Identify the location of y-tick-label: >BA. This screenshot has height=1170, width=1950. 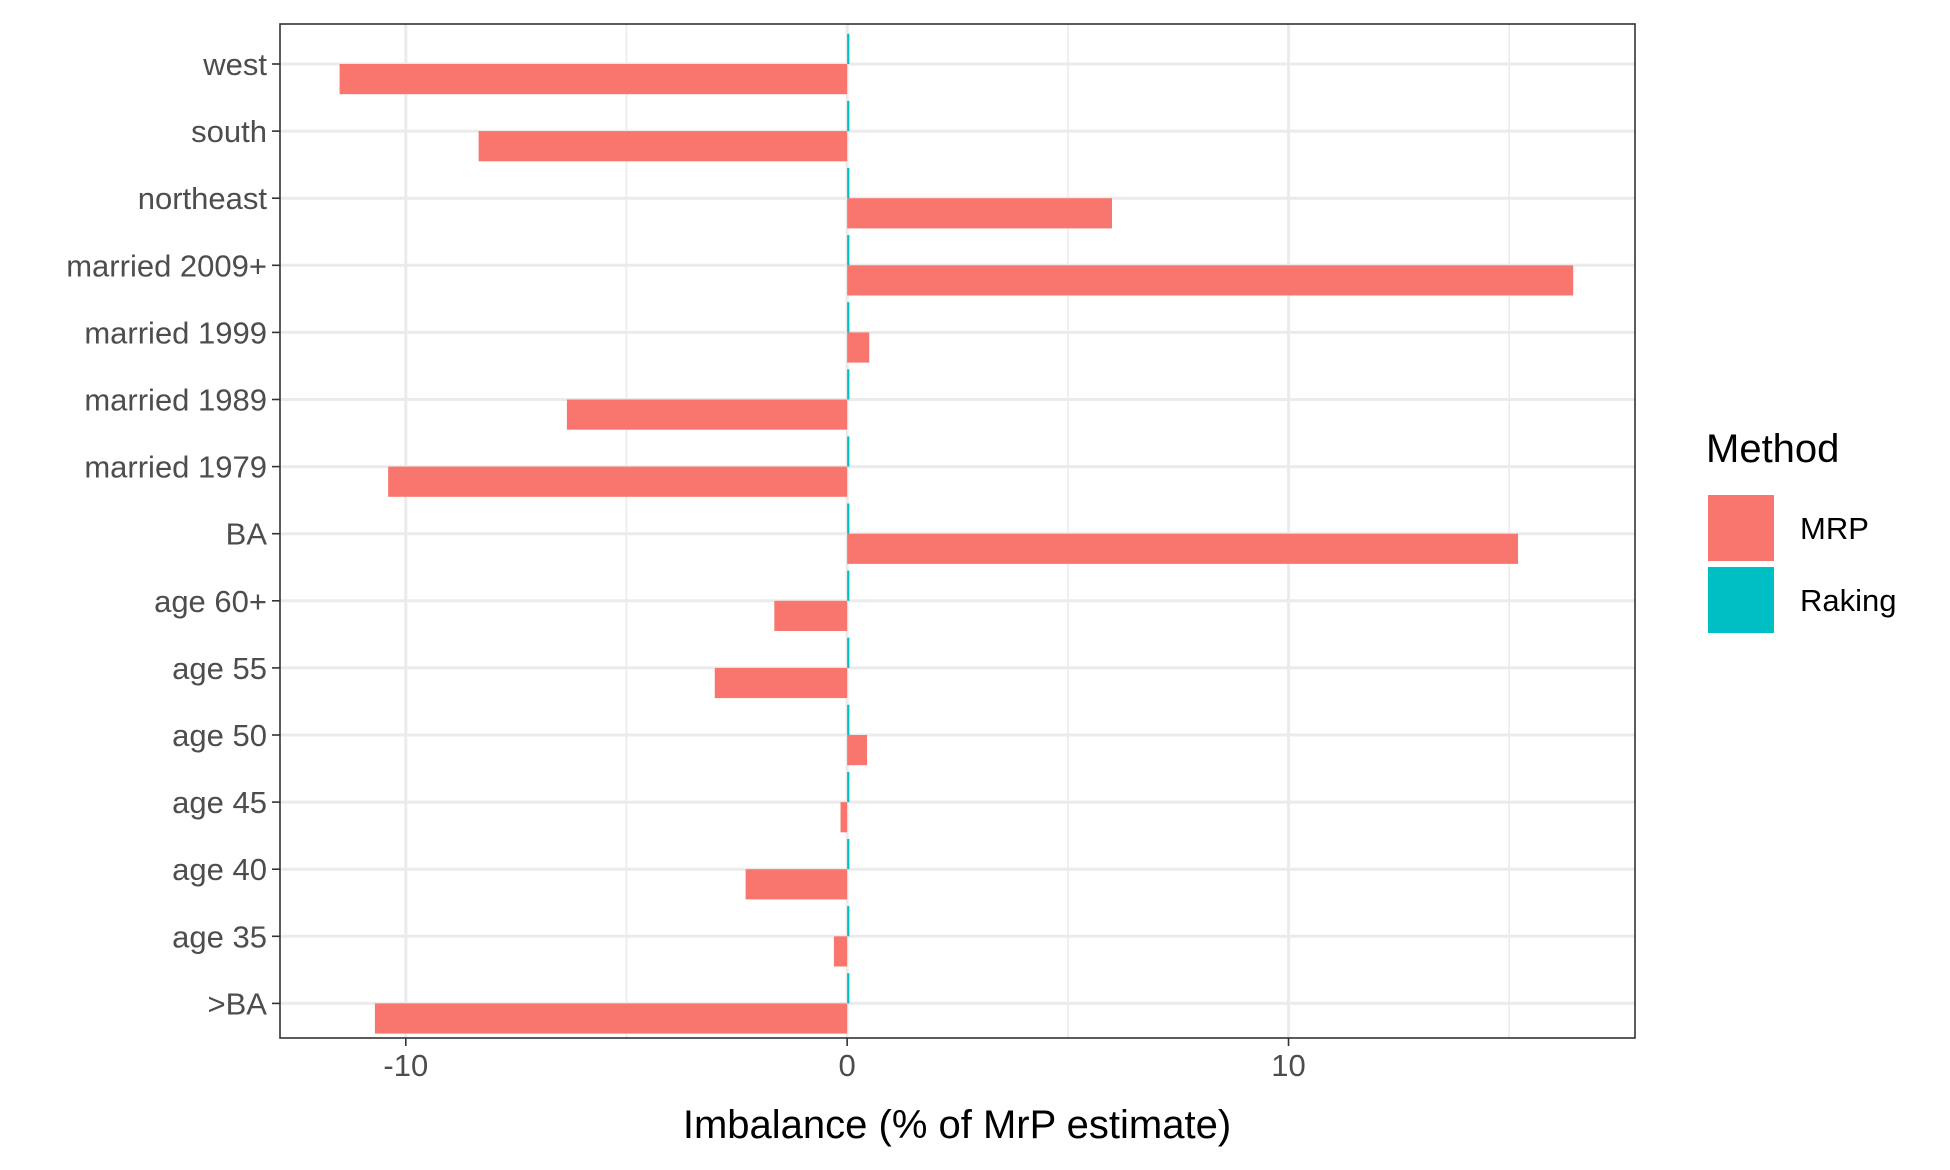
(238, 1003).